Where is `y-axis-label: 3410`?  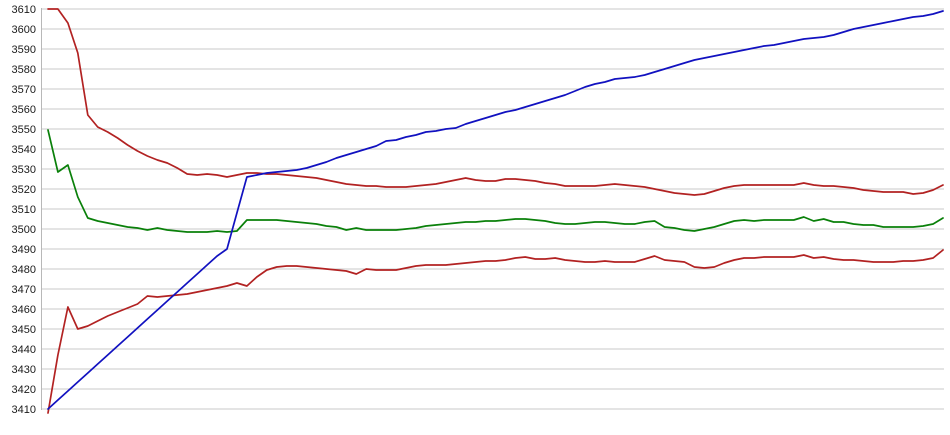 y-axis-label: 3410 is located at coordinates (24, 410).